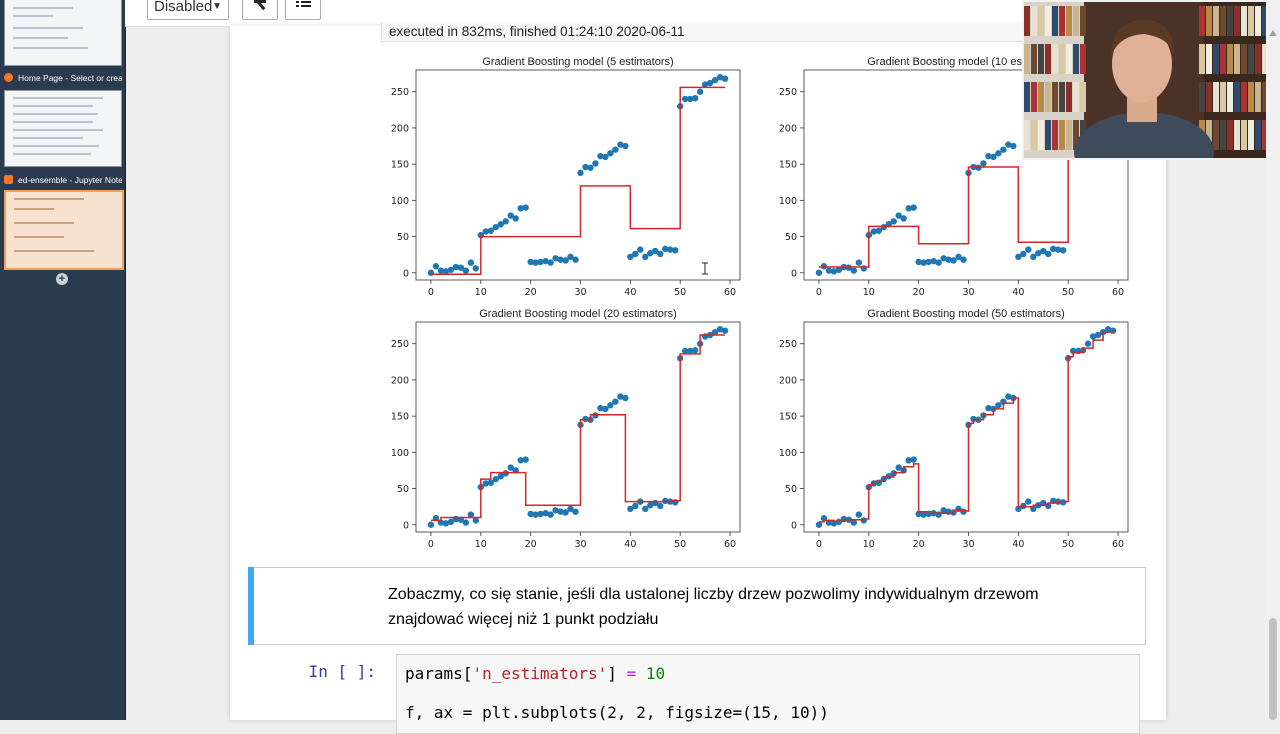 This screenshot has width=1280, height=734. What do you see at coordinates (1118, 544) in the screenshot?
I see `x-tick-label: 60` at bounding box center [1118, 544].